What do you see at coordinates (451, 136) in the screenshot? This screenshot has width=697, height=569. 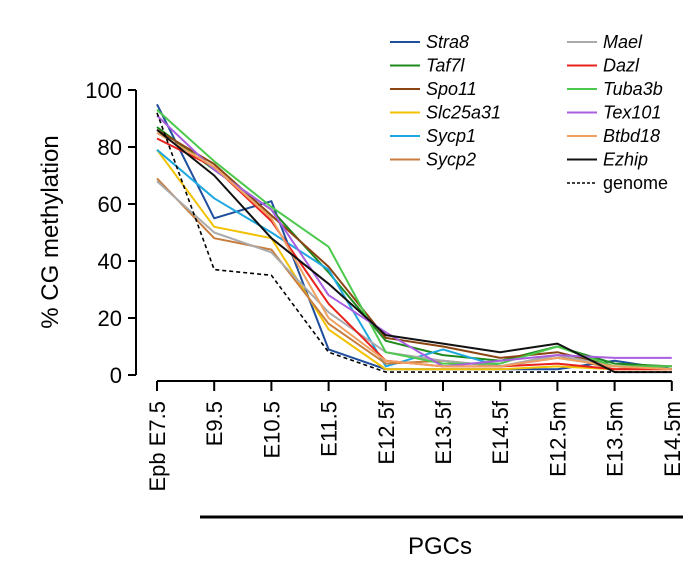 I see `legend-label: Sycp1` at bounding box center [451, 136].